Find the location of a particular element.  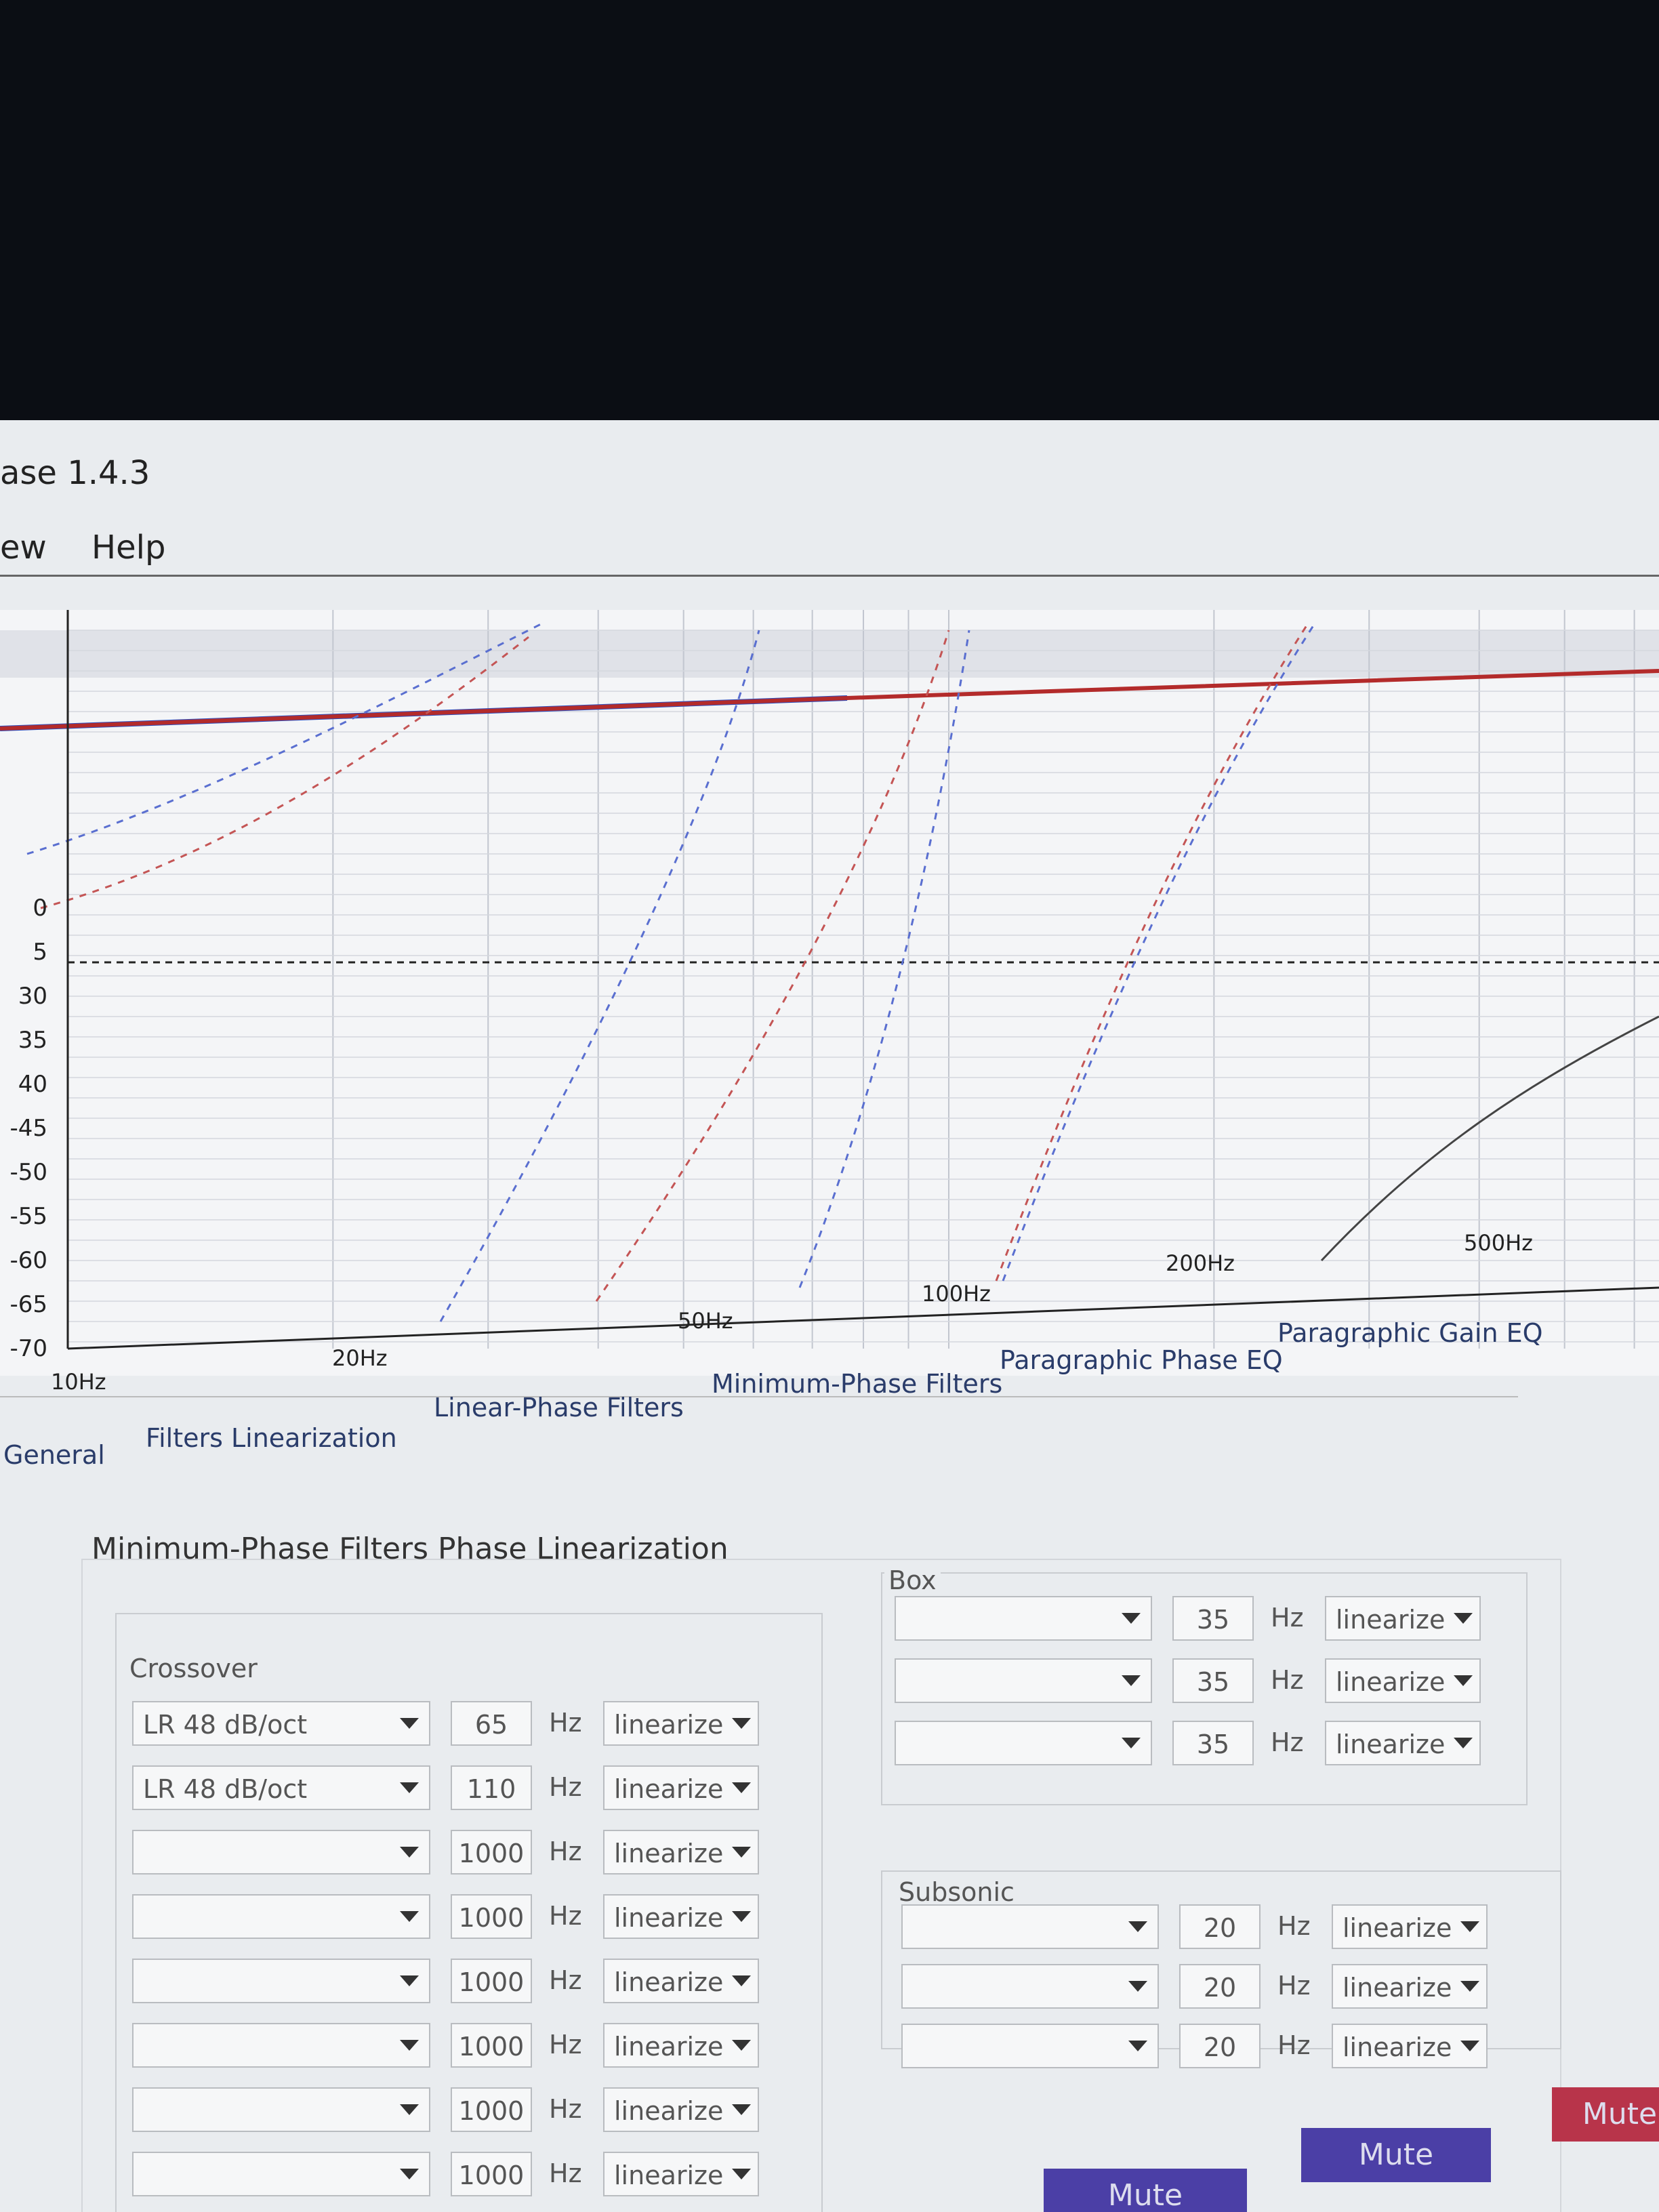

tab: Paragraphic Gain EQ is located at coordinates (1410, 1333).